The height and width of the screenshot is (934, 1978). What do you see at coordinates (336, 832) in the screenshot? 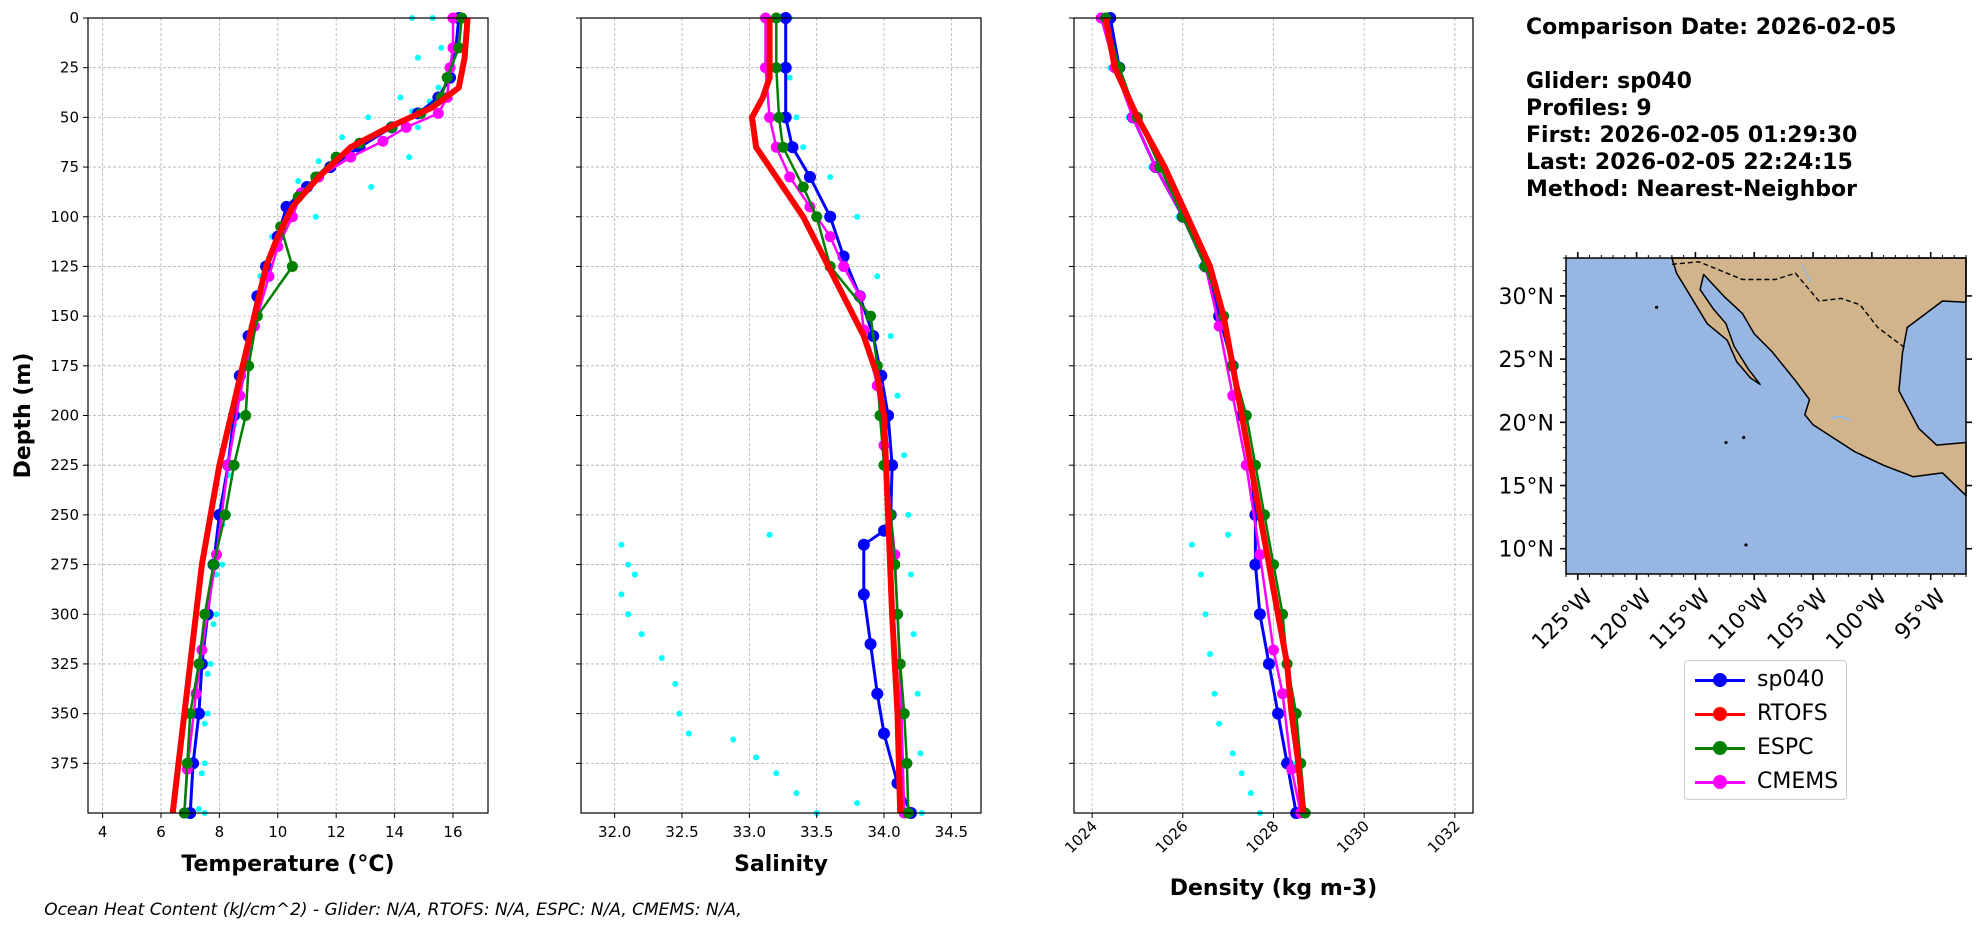
I see `x-tick-label: 12` at bounding box center [336, 832].